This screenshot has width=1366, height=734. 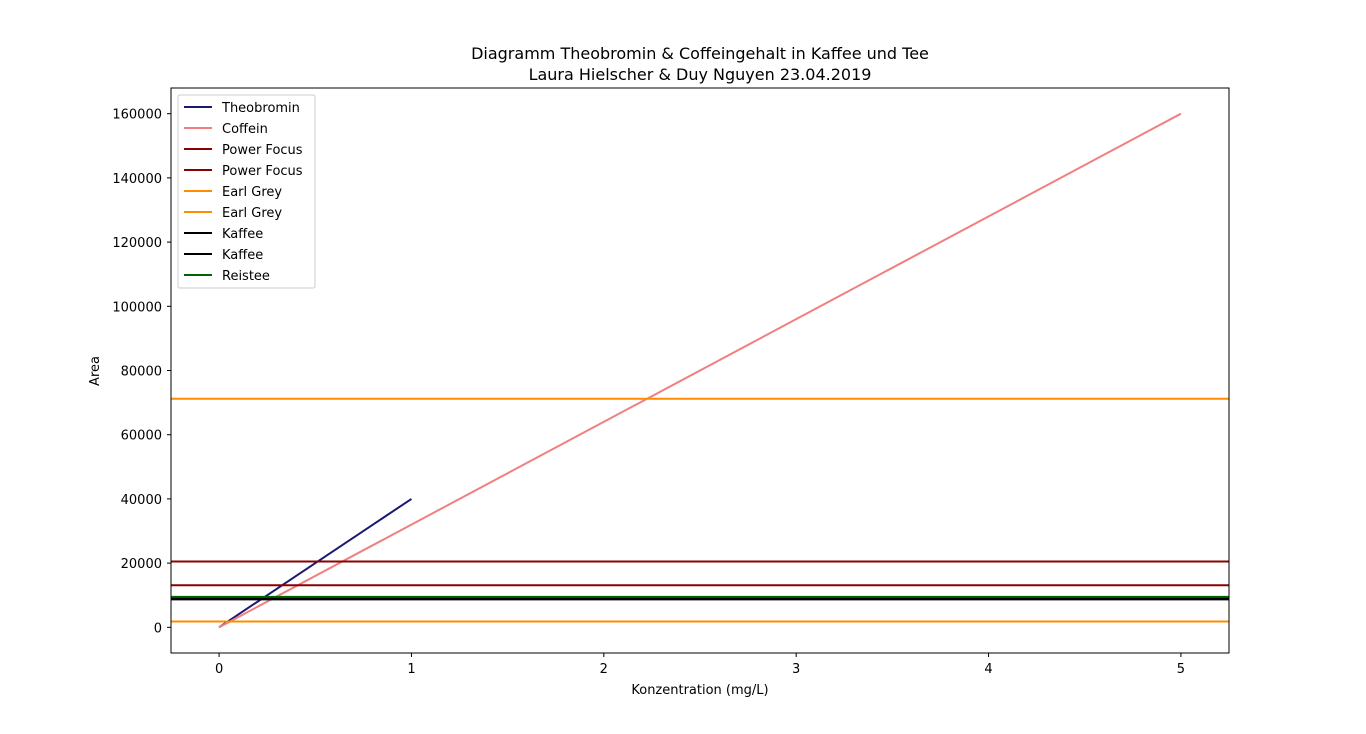 I want to click on x-tick-label: 2, so click(x=604, y=669).